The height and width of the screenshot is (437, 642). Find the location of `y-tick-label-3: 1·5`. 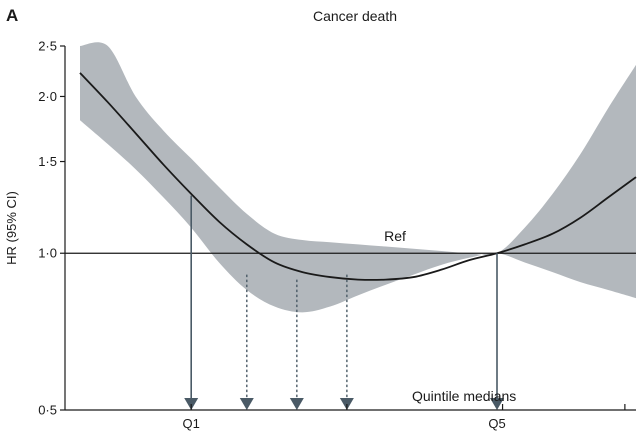

y-tick-label-3: 1·5 is located at coordinates (47, 161).